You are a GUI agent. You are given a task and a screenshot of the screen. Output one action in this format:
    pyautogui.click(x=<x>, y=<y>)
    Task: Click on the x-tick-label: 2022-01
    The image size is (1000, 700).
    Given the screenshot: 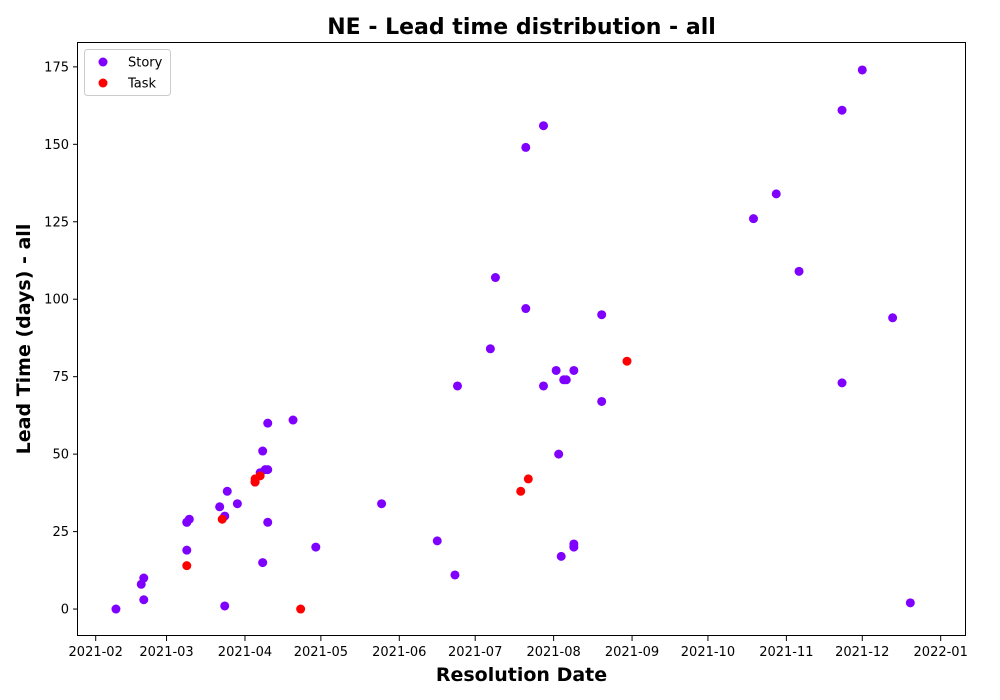 What is the action you would take?
    pyautogui.click(x=941, y=652)
    